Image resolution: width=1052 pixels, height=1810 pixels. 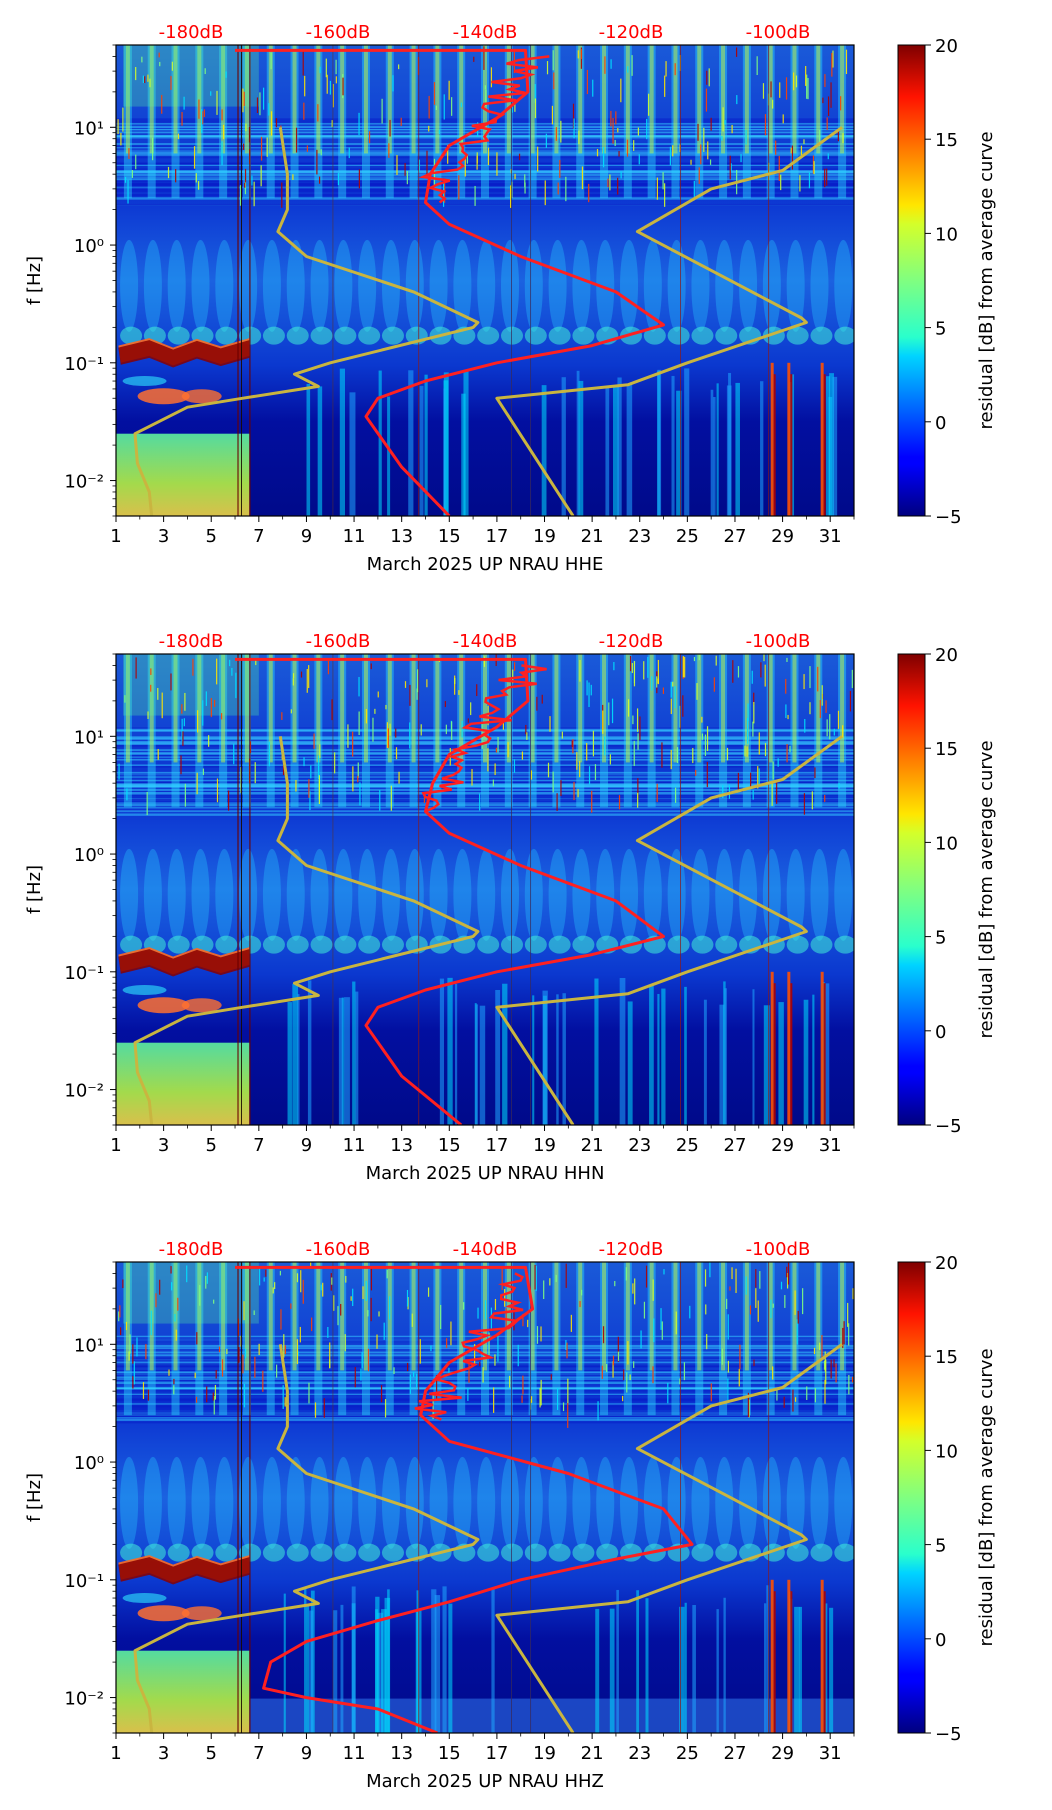 I want to click on colorbar-tick-label: 10, so click(x=946, y=1451).